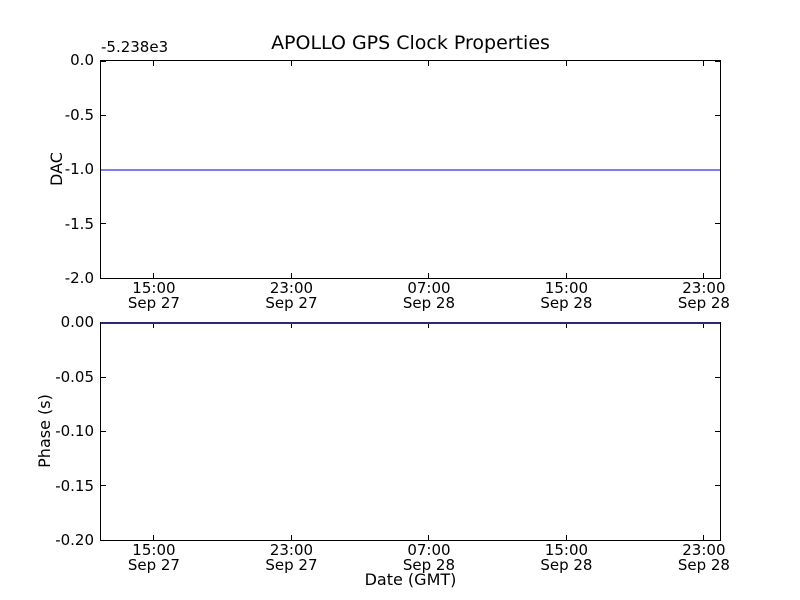  Describe the element at coordinates (79, 223) in the screenshot. I see `y-tick-label: -1.5` at that location.